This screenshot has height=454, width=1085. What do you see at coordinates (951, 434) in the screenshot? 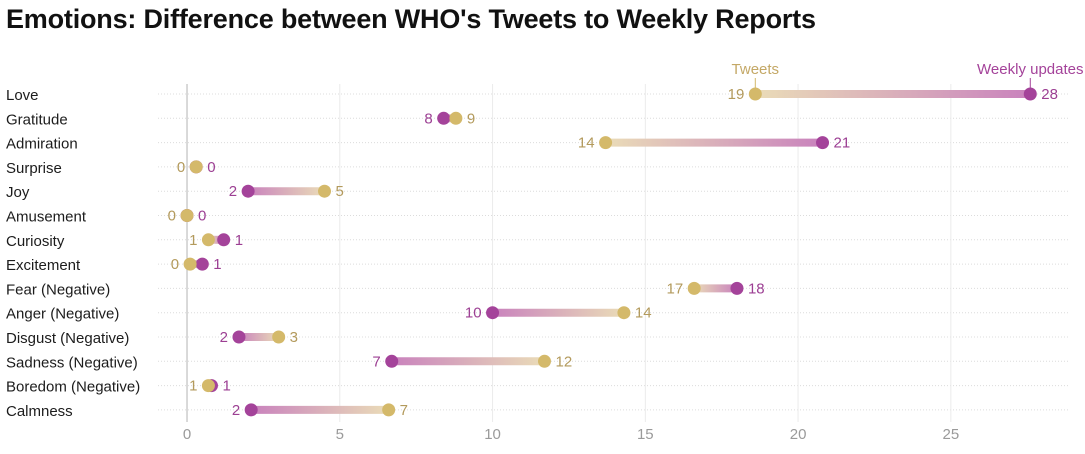
I see `x-tick-label: 25` at bounding box center [951, 434].